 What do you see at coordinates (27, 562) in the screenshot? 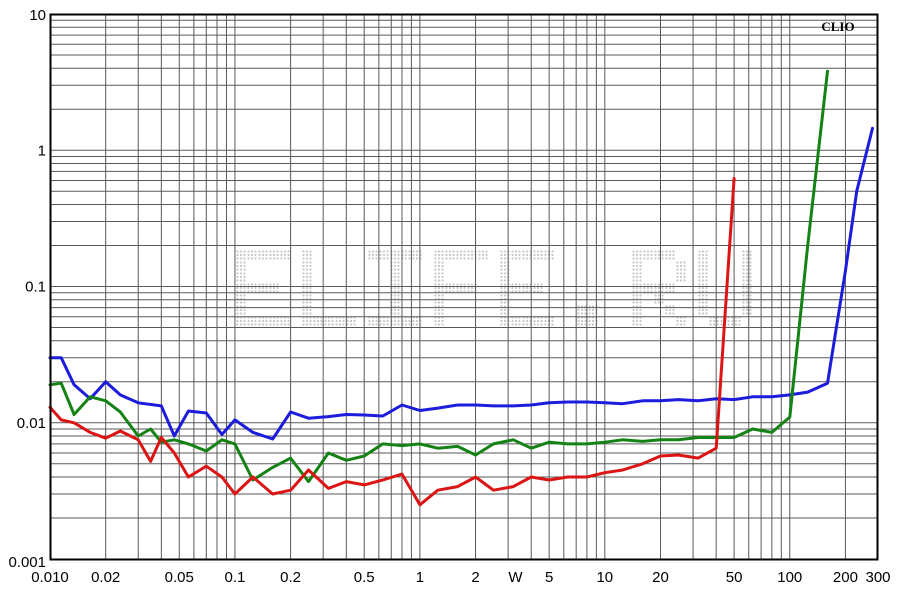
I see `y-tick-label: 0.001` at bounding box center [27, 562].